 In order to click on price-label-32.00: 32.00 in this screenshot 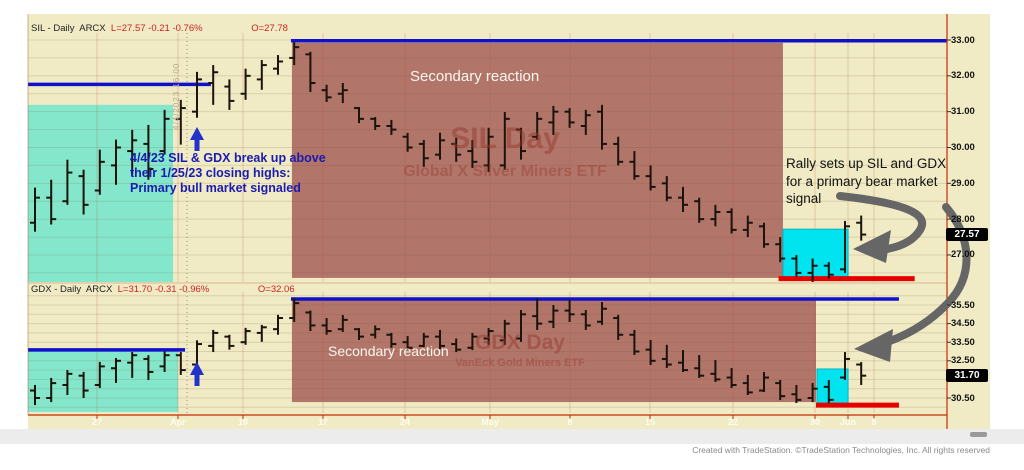, I will do `click(963, 76)`.